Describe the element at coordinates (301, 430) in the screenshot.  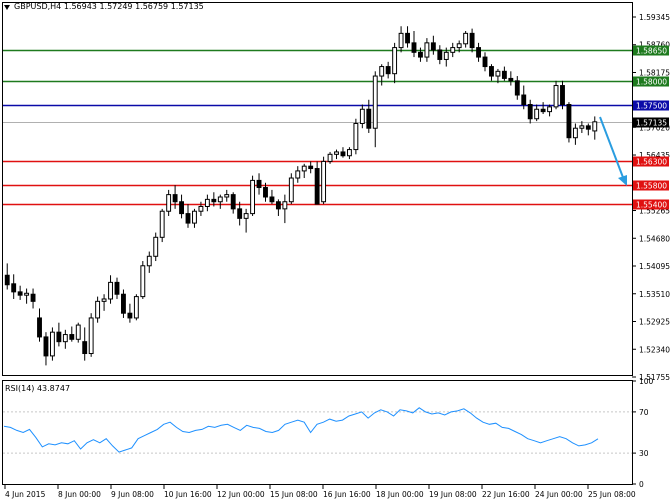
I see `rsi-line` at that location.